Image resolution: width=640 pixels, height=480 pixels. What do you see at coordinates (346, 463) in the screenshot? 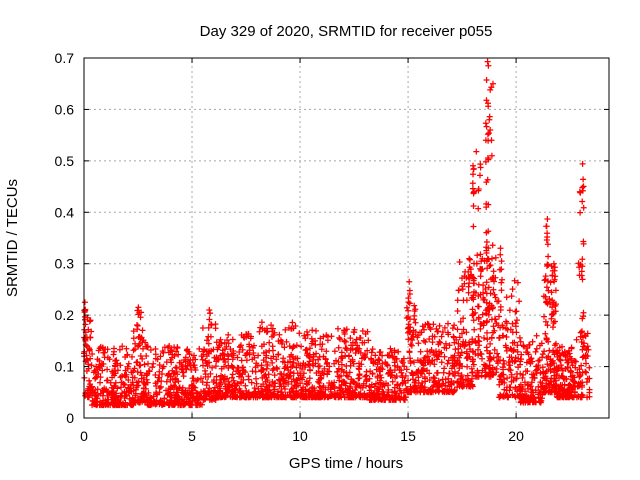
I see `x-axis-label: GPS time / hours` at bounding box center [346, 463].